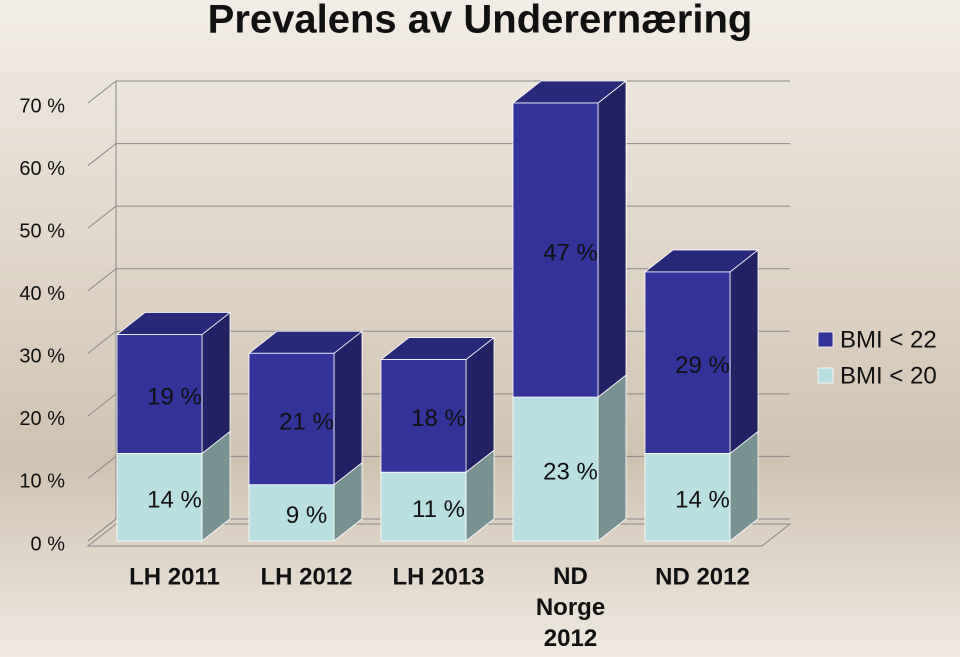  What do you see at coordinates (42, 169) in the screenshot?
I see `y-tick-label: 60 %` at bounding box center [42, 169].